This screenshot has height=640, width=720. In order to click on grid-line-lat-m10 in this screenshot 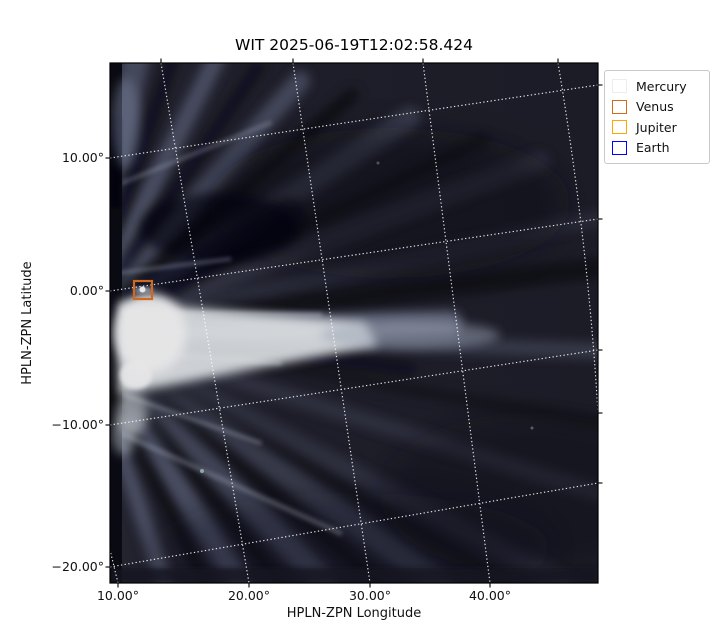, I will do `click(354, 387)`.